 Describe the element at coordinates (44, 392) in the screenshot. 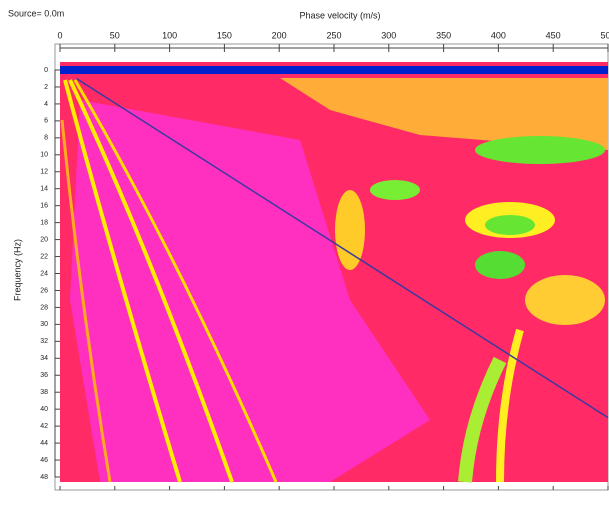

I see `y-tick-label: 38` at that location.